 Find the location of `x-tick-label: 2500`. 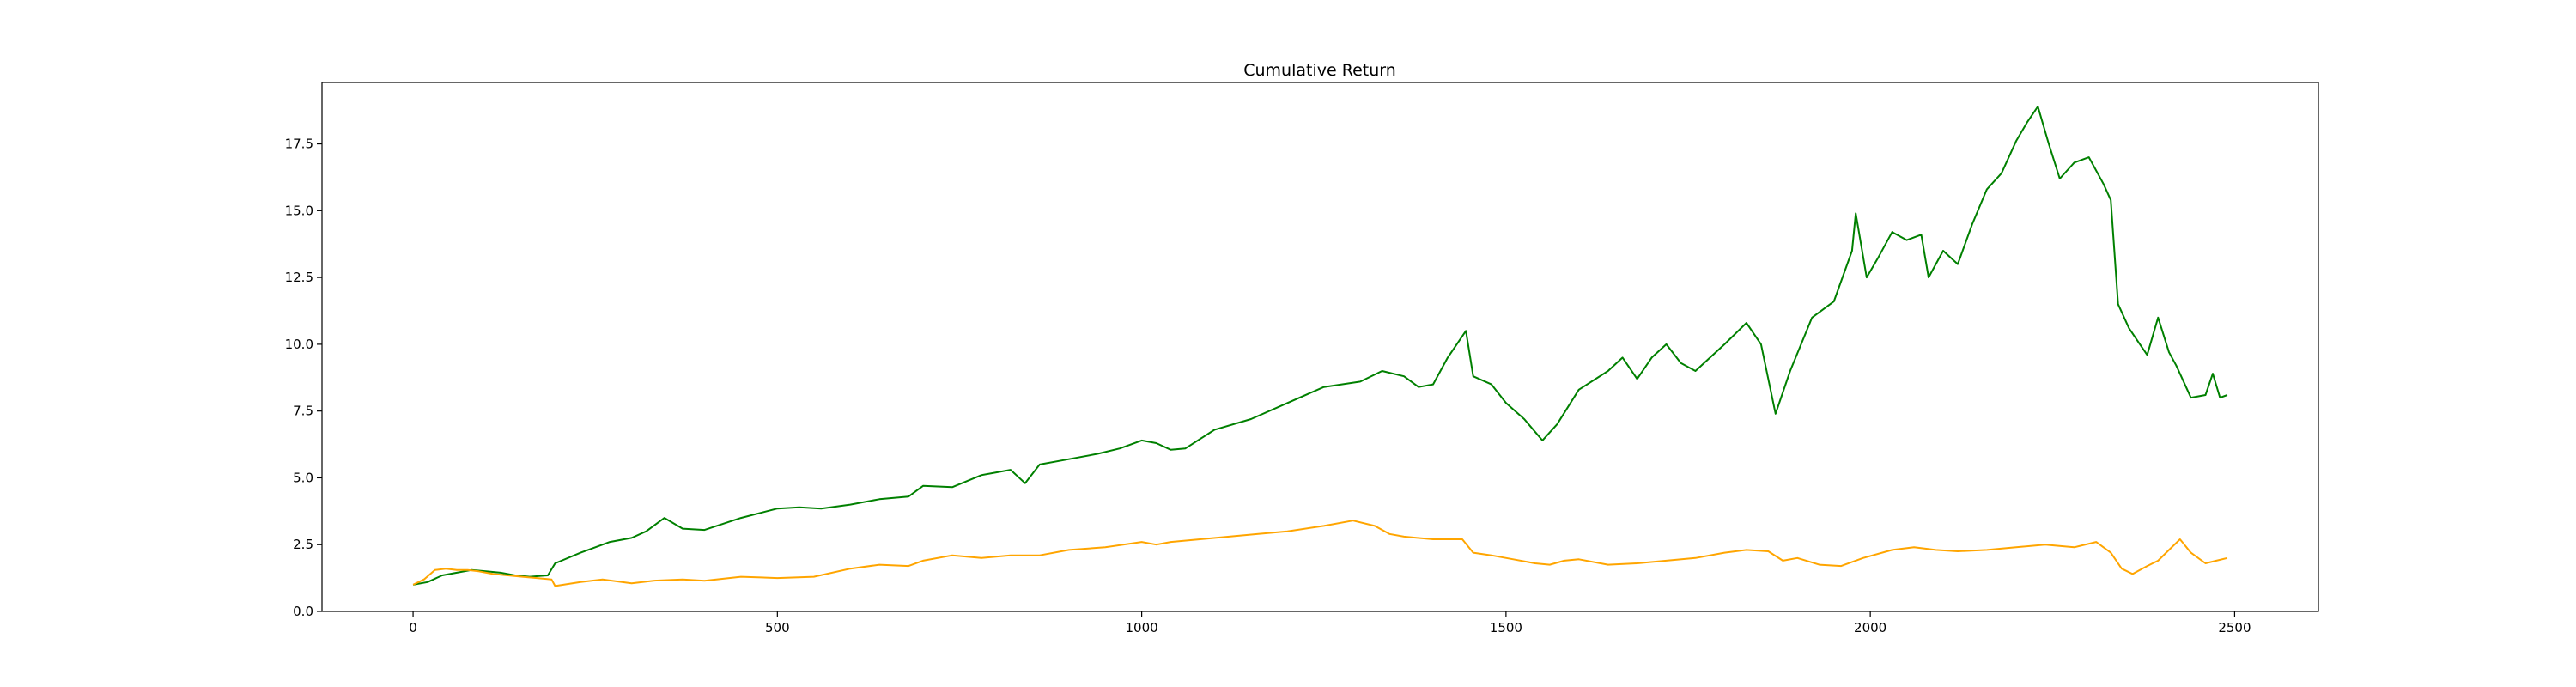

x-tick-label: 2500 is located at coordinates (2234, 627).